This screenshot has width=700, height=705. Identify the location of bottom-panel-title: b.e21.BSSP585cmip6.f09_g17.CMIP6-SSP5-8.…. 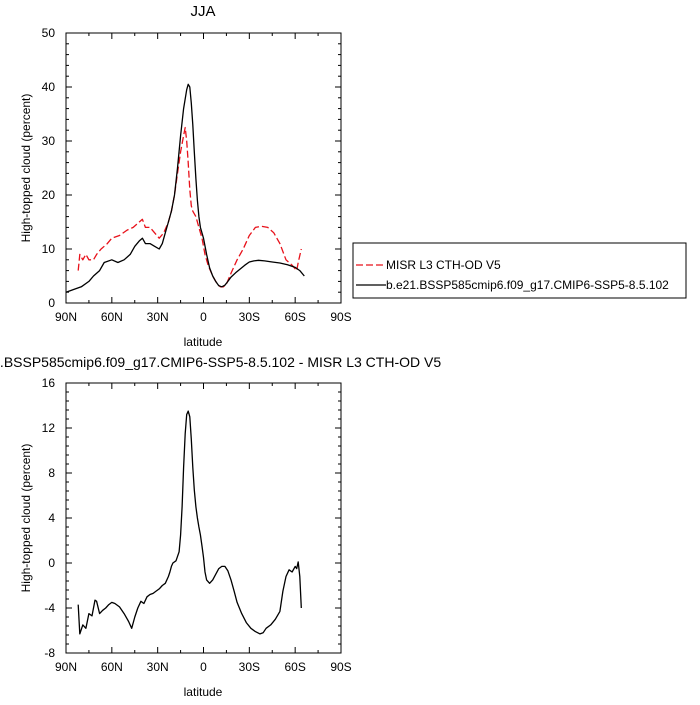
(220, 362).